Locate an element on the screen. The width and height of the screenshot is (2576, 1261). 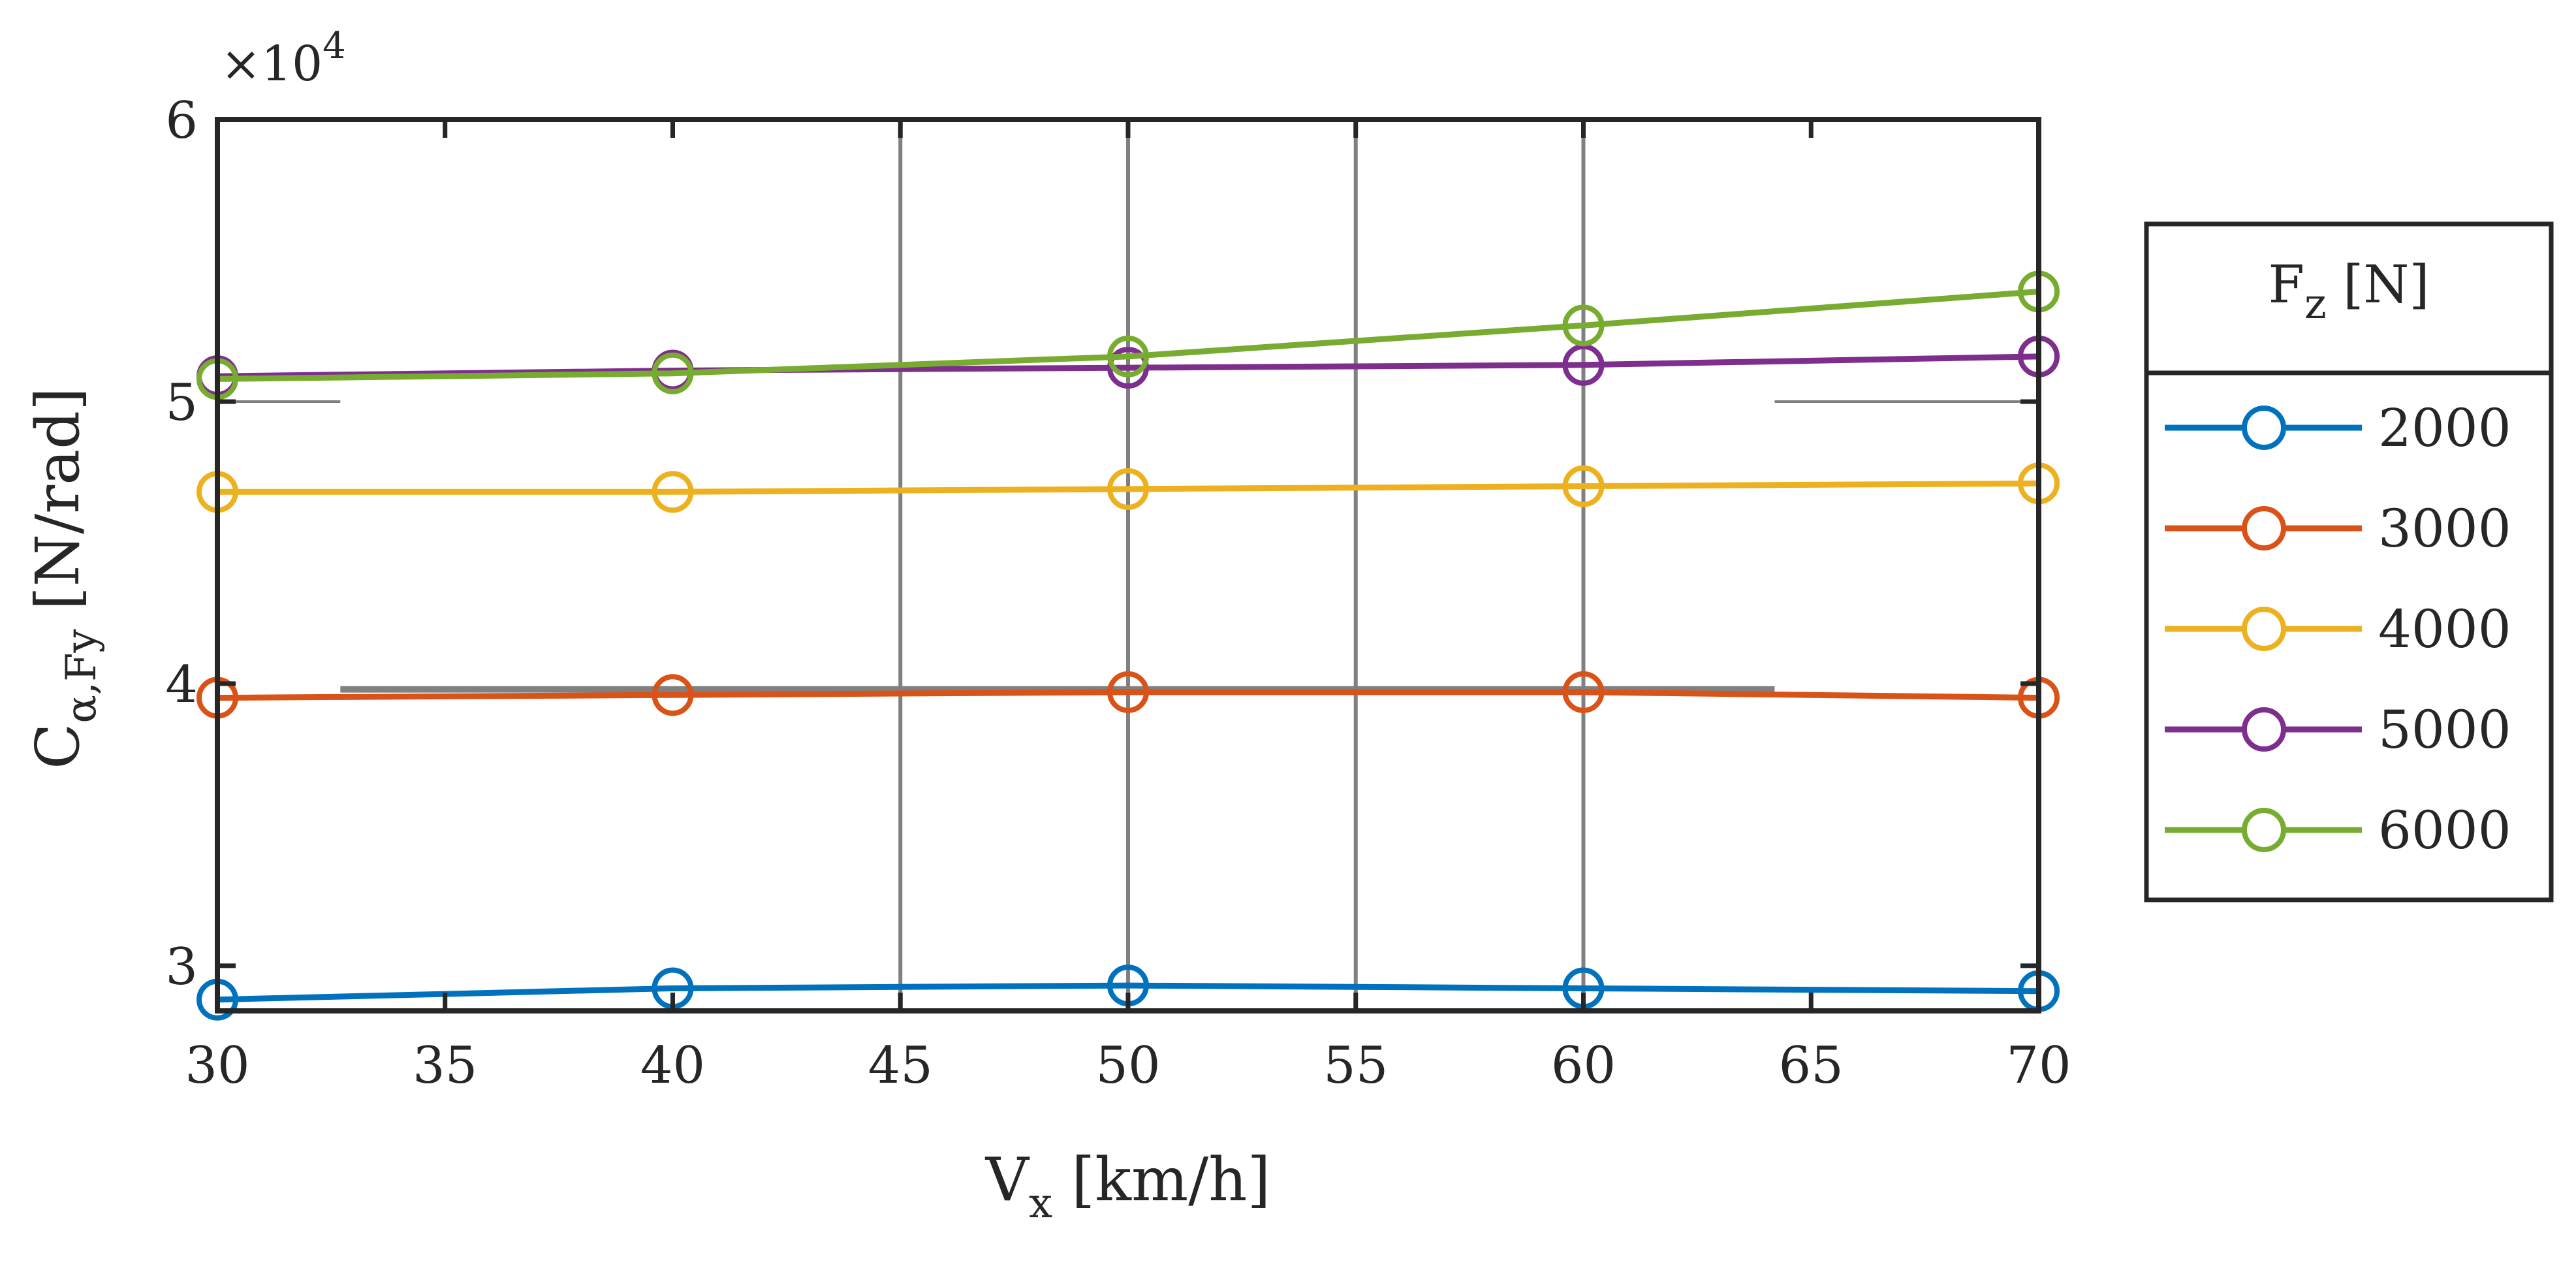
legend-items: 2000 3000 4000 5000 6000 is located at coordinates (2338, 629).